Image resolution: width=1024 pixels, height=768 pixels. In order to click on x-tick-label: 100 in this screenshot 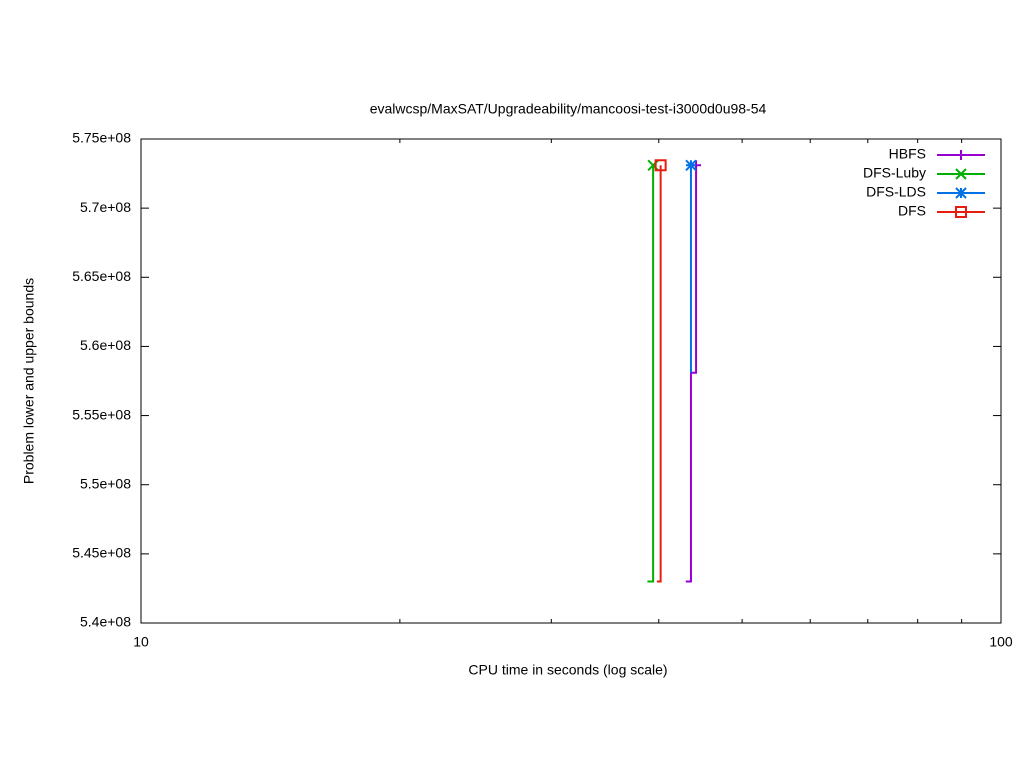, I will do `click(1001, 642)`.